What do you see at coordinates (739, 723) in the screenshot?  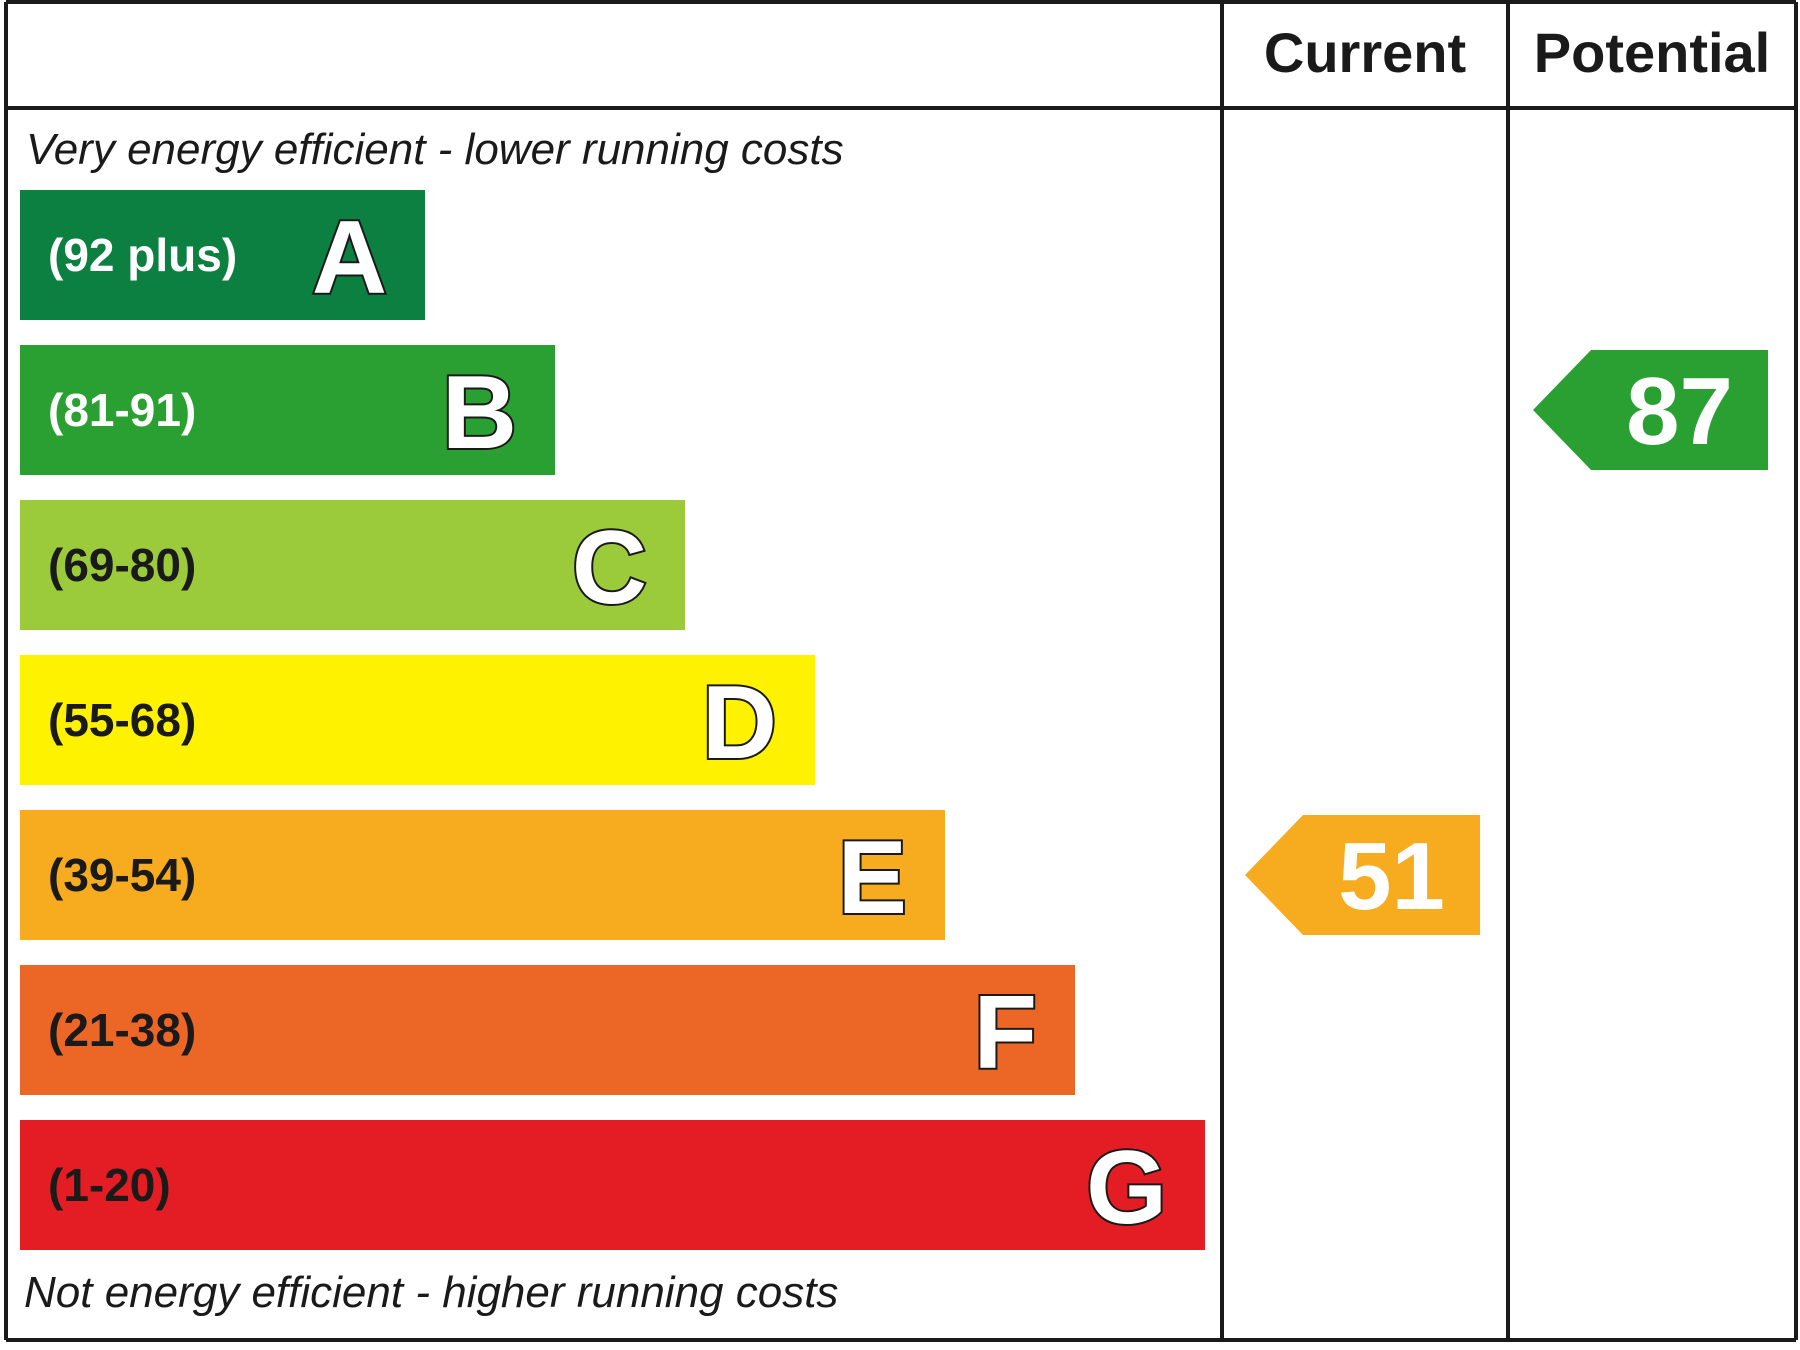 I see `band-letter-label: D` at bounding box center [739, 723].